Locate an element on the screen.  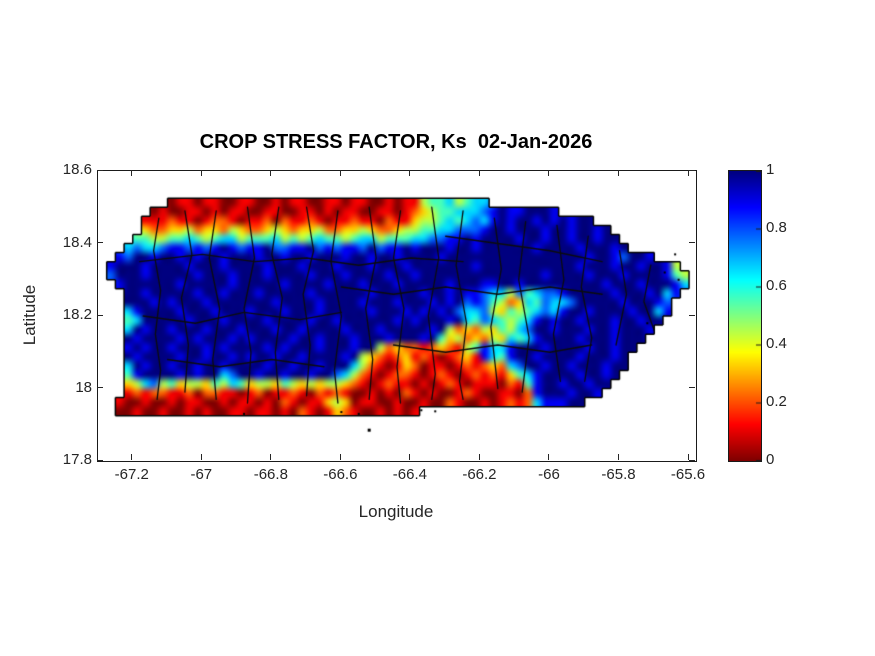
x-tick-label: -66.6 is located at coordinates (340, 474).